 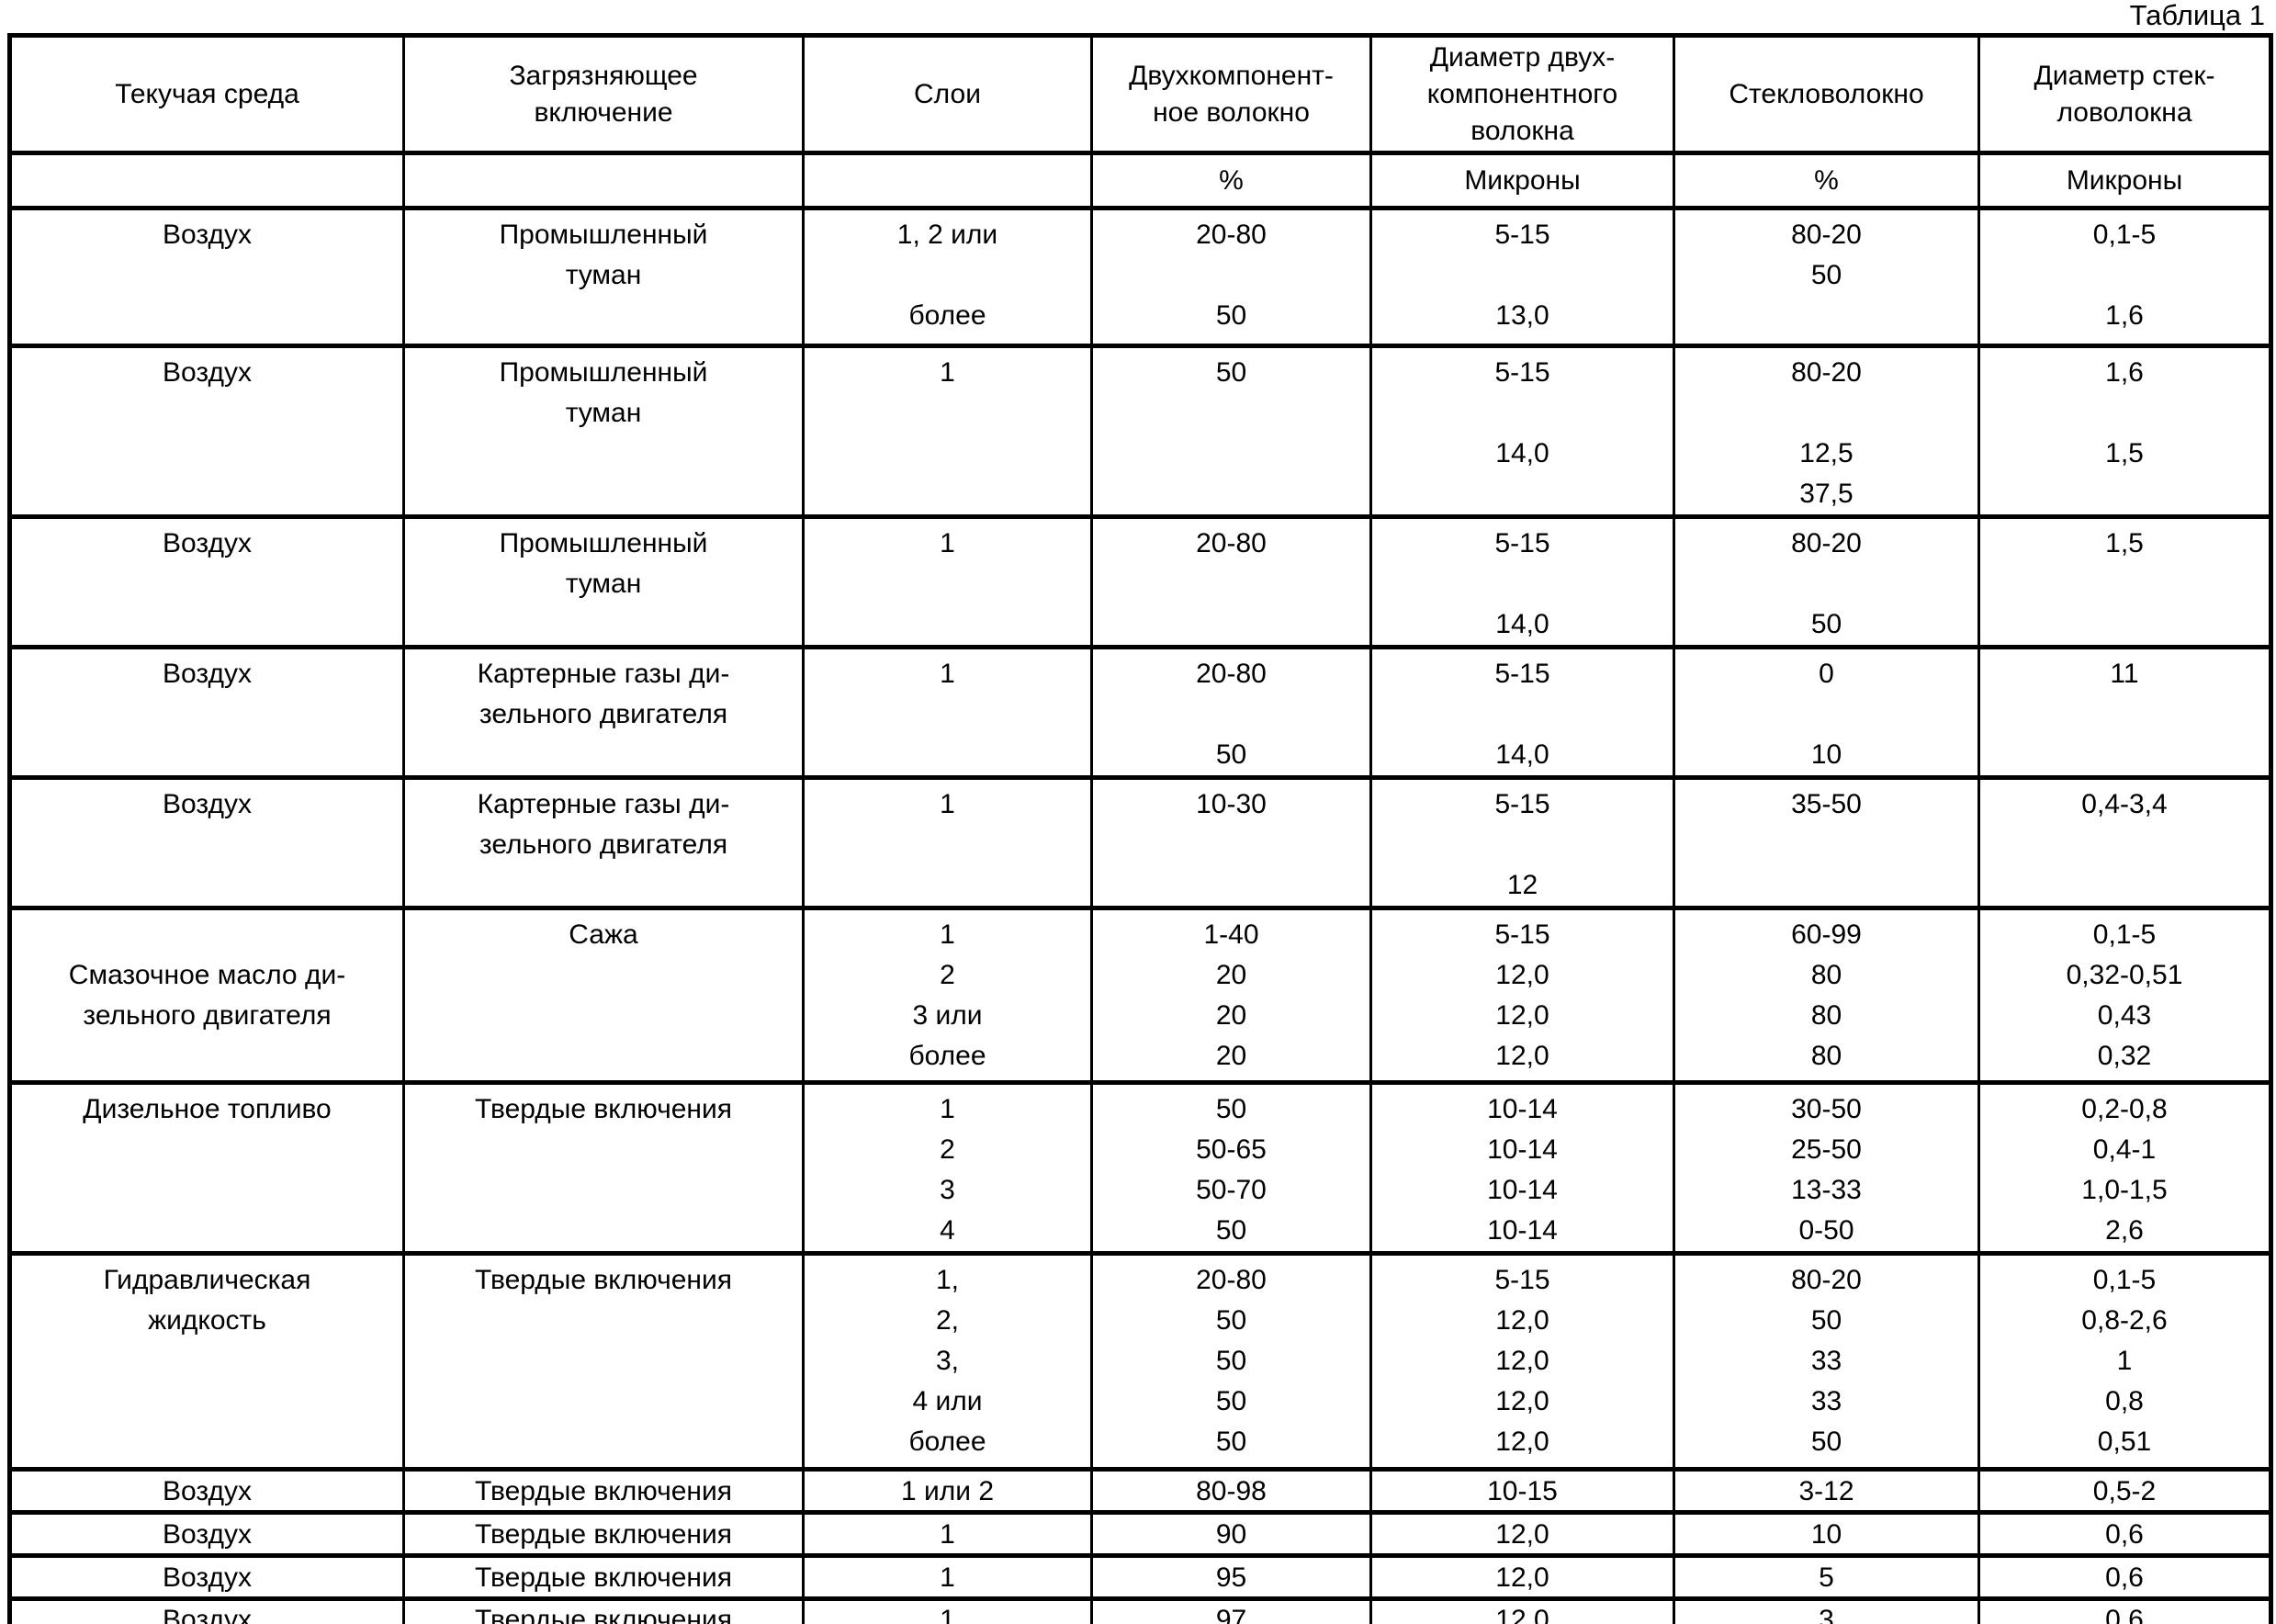 What do you see at coordinates (1827, 1190) in the screenshot?
I see `cell-line: 13-33` at bounding box center [1827, 1190].